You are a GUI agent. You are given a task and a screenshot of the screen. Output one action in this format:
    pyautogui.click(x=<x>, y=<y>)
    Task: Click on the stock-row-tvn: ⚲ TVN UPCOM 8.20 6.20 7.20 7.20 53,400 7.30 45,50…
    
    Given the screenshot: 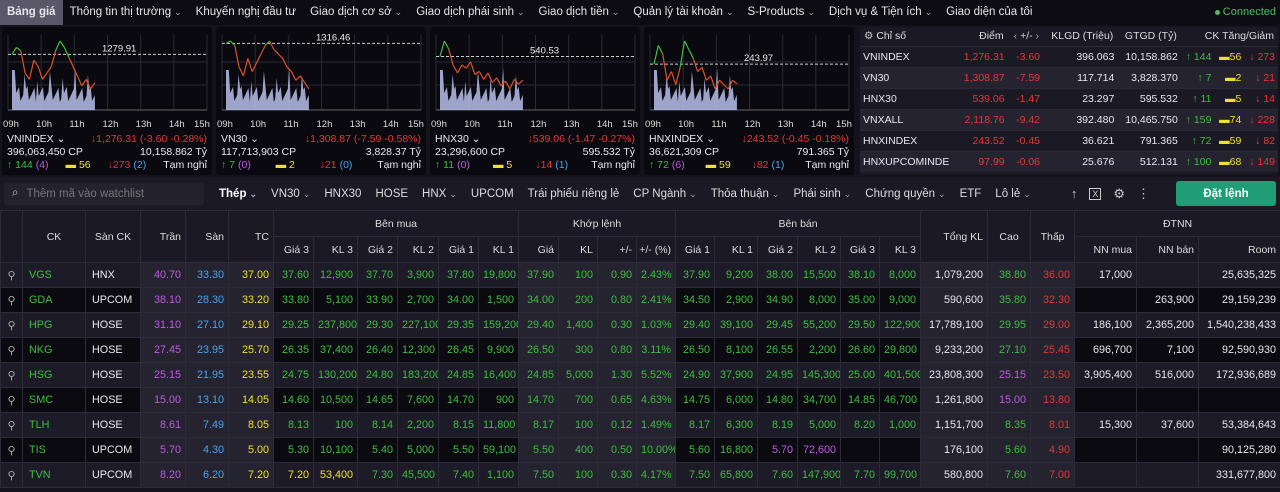 What is the action you would take?
    pyautogui.click(x=640, y=475)
    